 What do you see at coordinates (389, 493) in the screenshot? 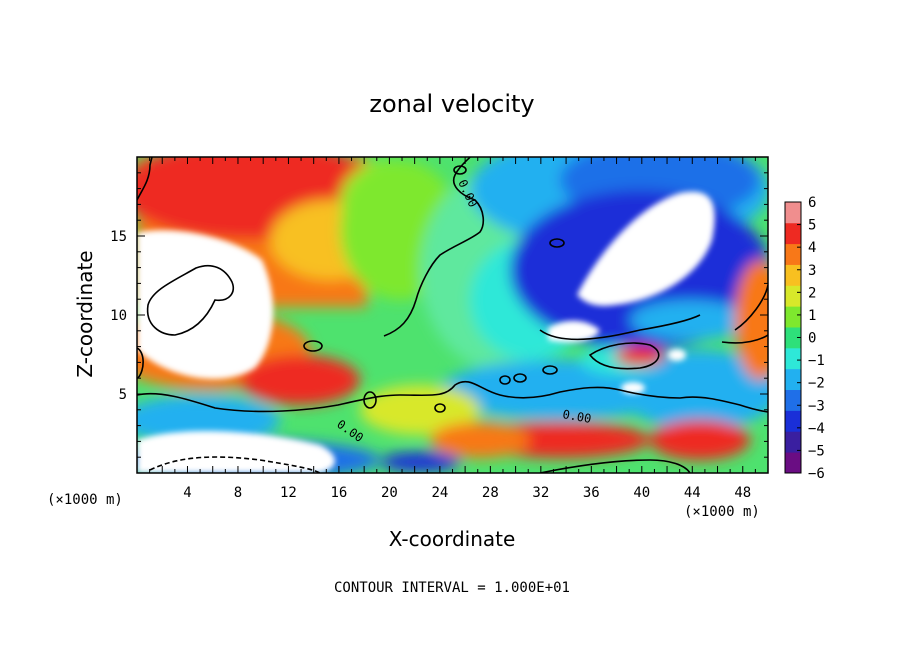
I see `x-tick-label: 20` at bounding box center [389, 493].